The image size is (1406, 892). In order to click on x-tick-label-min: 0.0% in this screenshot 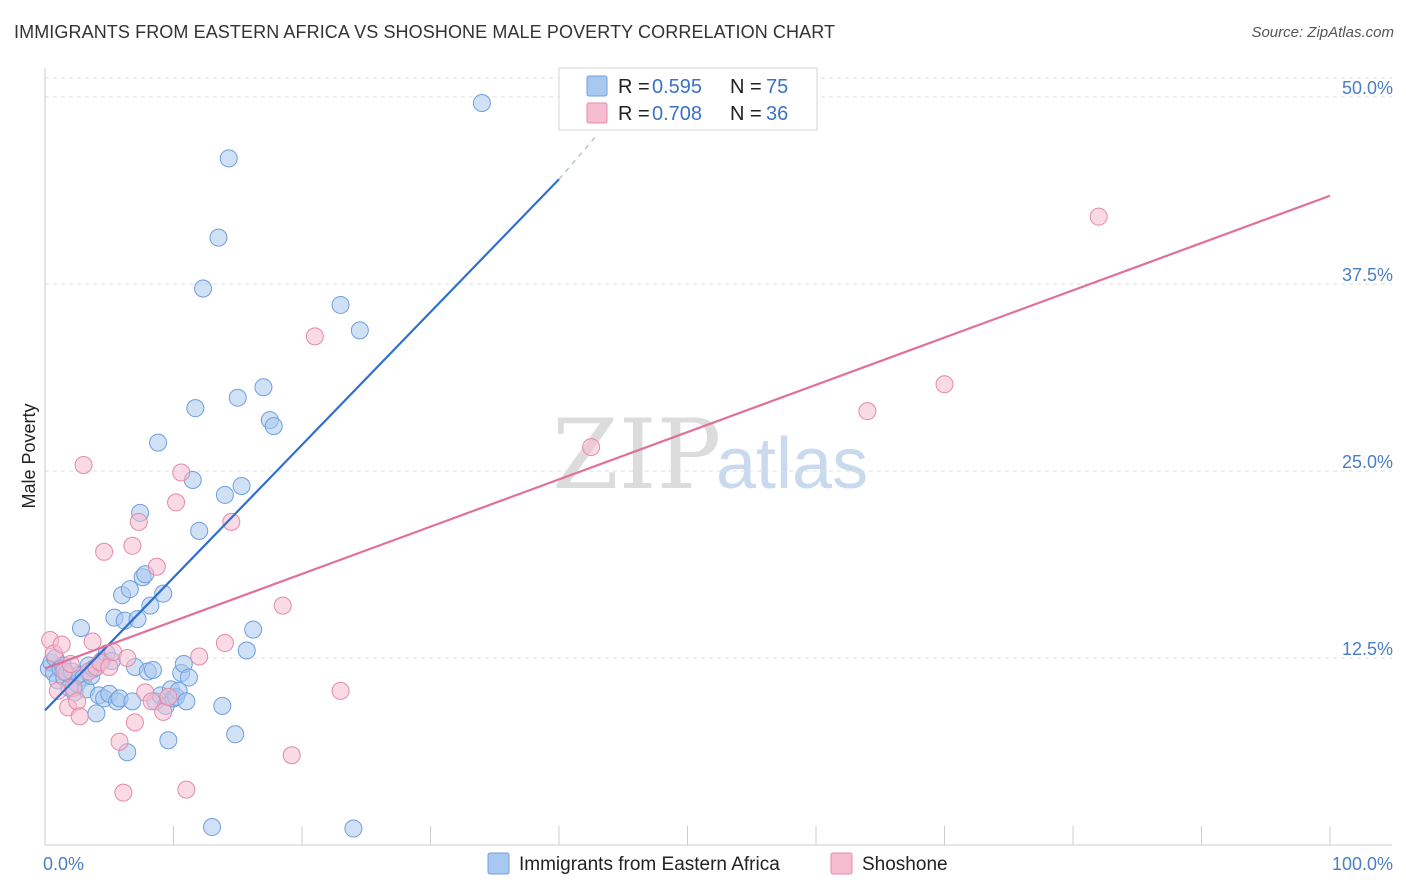, I will do `click(63, 864)`.